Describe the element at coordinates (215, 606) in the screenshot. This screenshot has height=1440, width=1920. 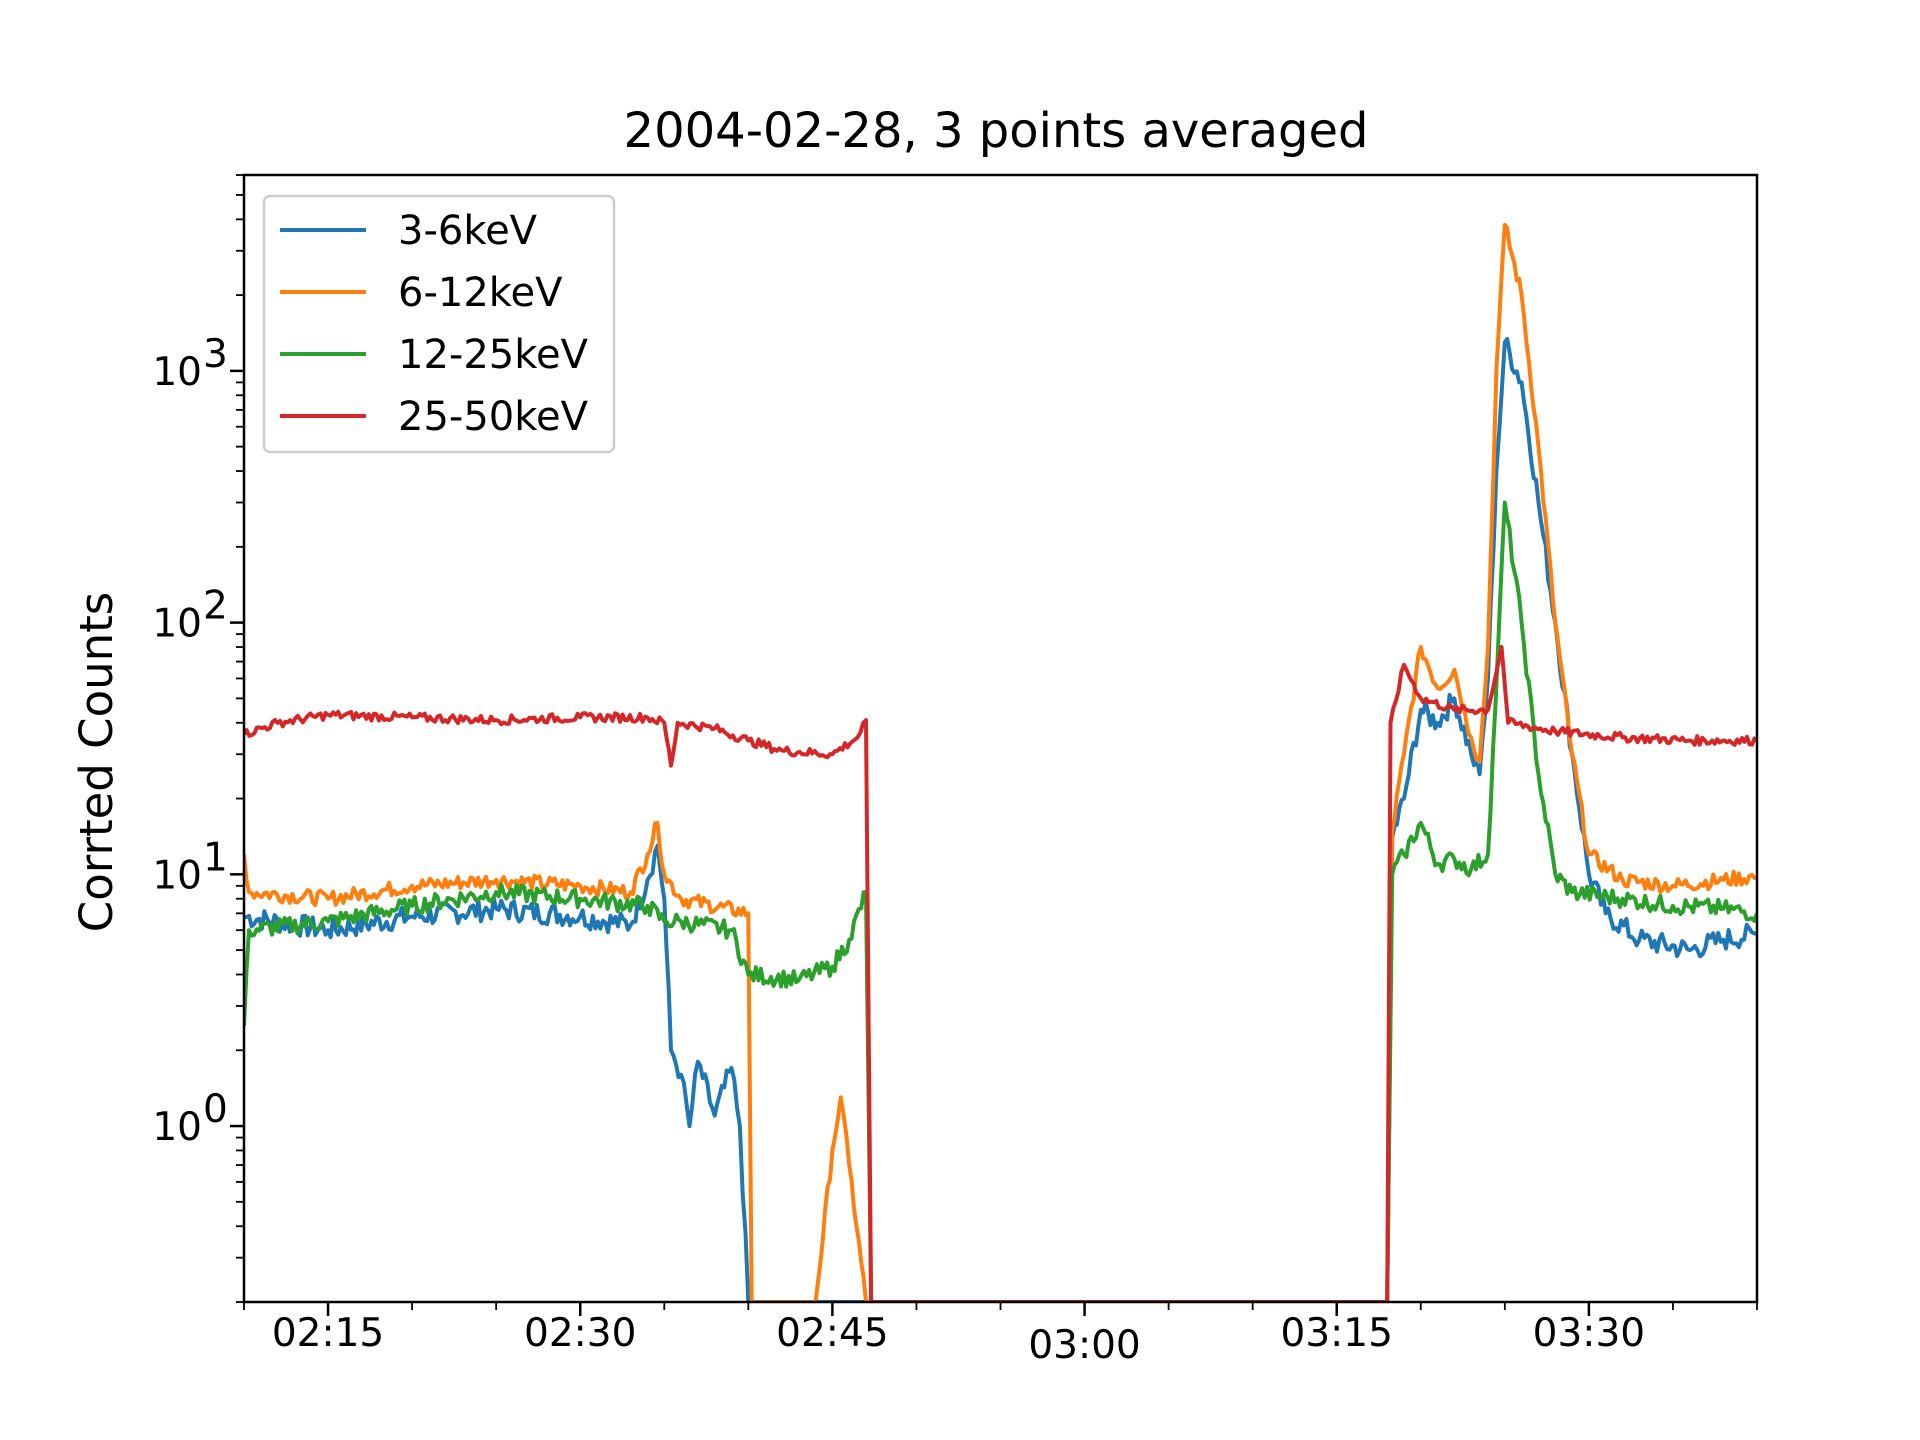
I see `y-tick-exponent: 2` at that location.